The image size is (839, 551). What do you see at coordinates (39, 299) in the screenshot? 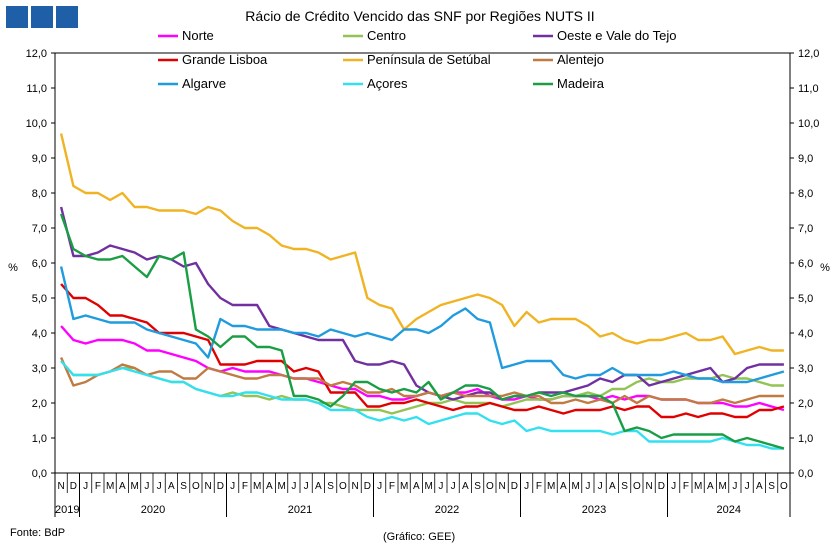
I see `y-tick-label-left: 5,0` at bounding box center [39, 299].